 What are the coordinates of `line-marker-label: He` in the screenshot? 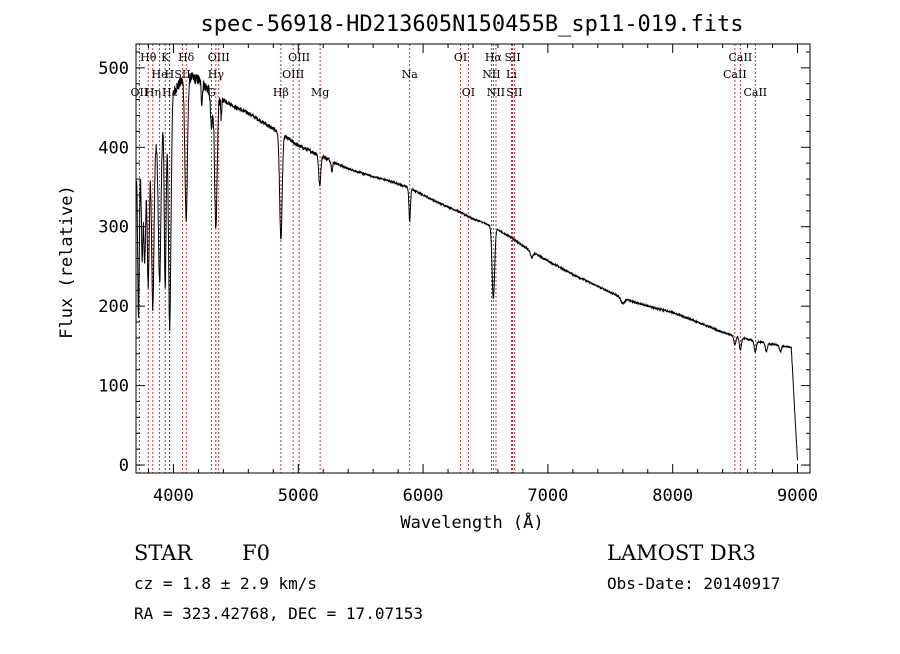 It's located at (160, 74).